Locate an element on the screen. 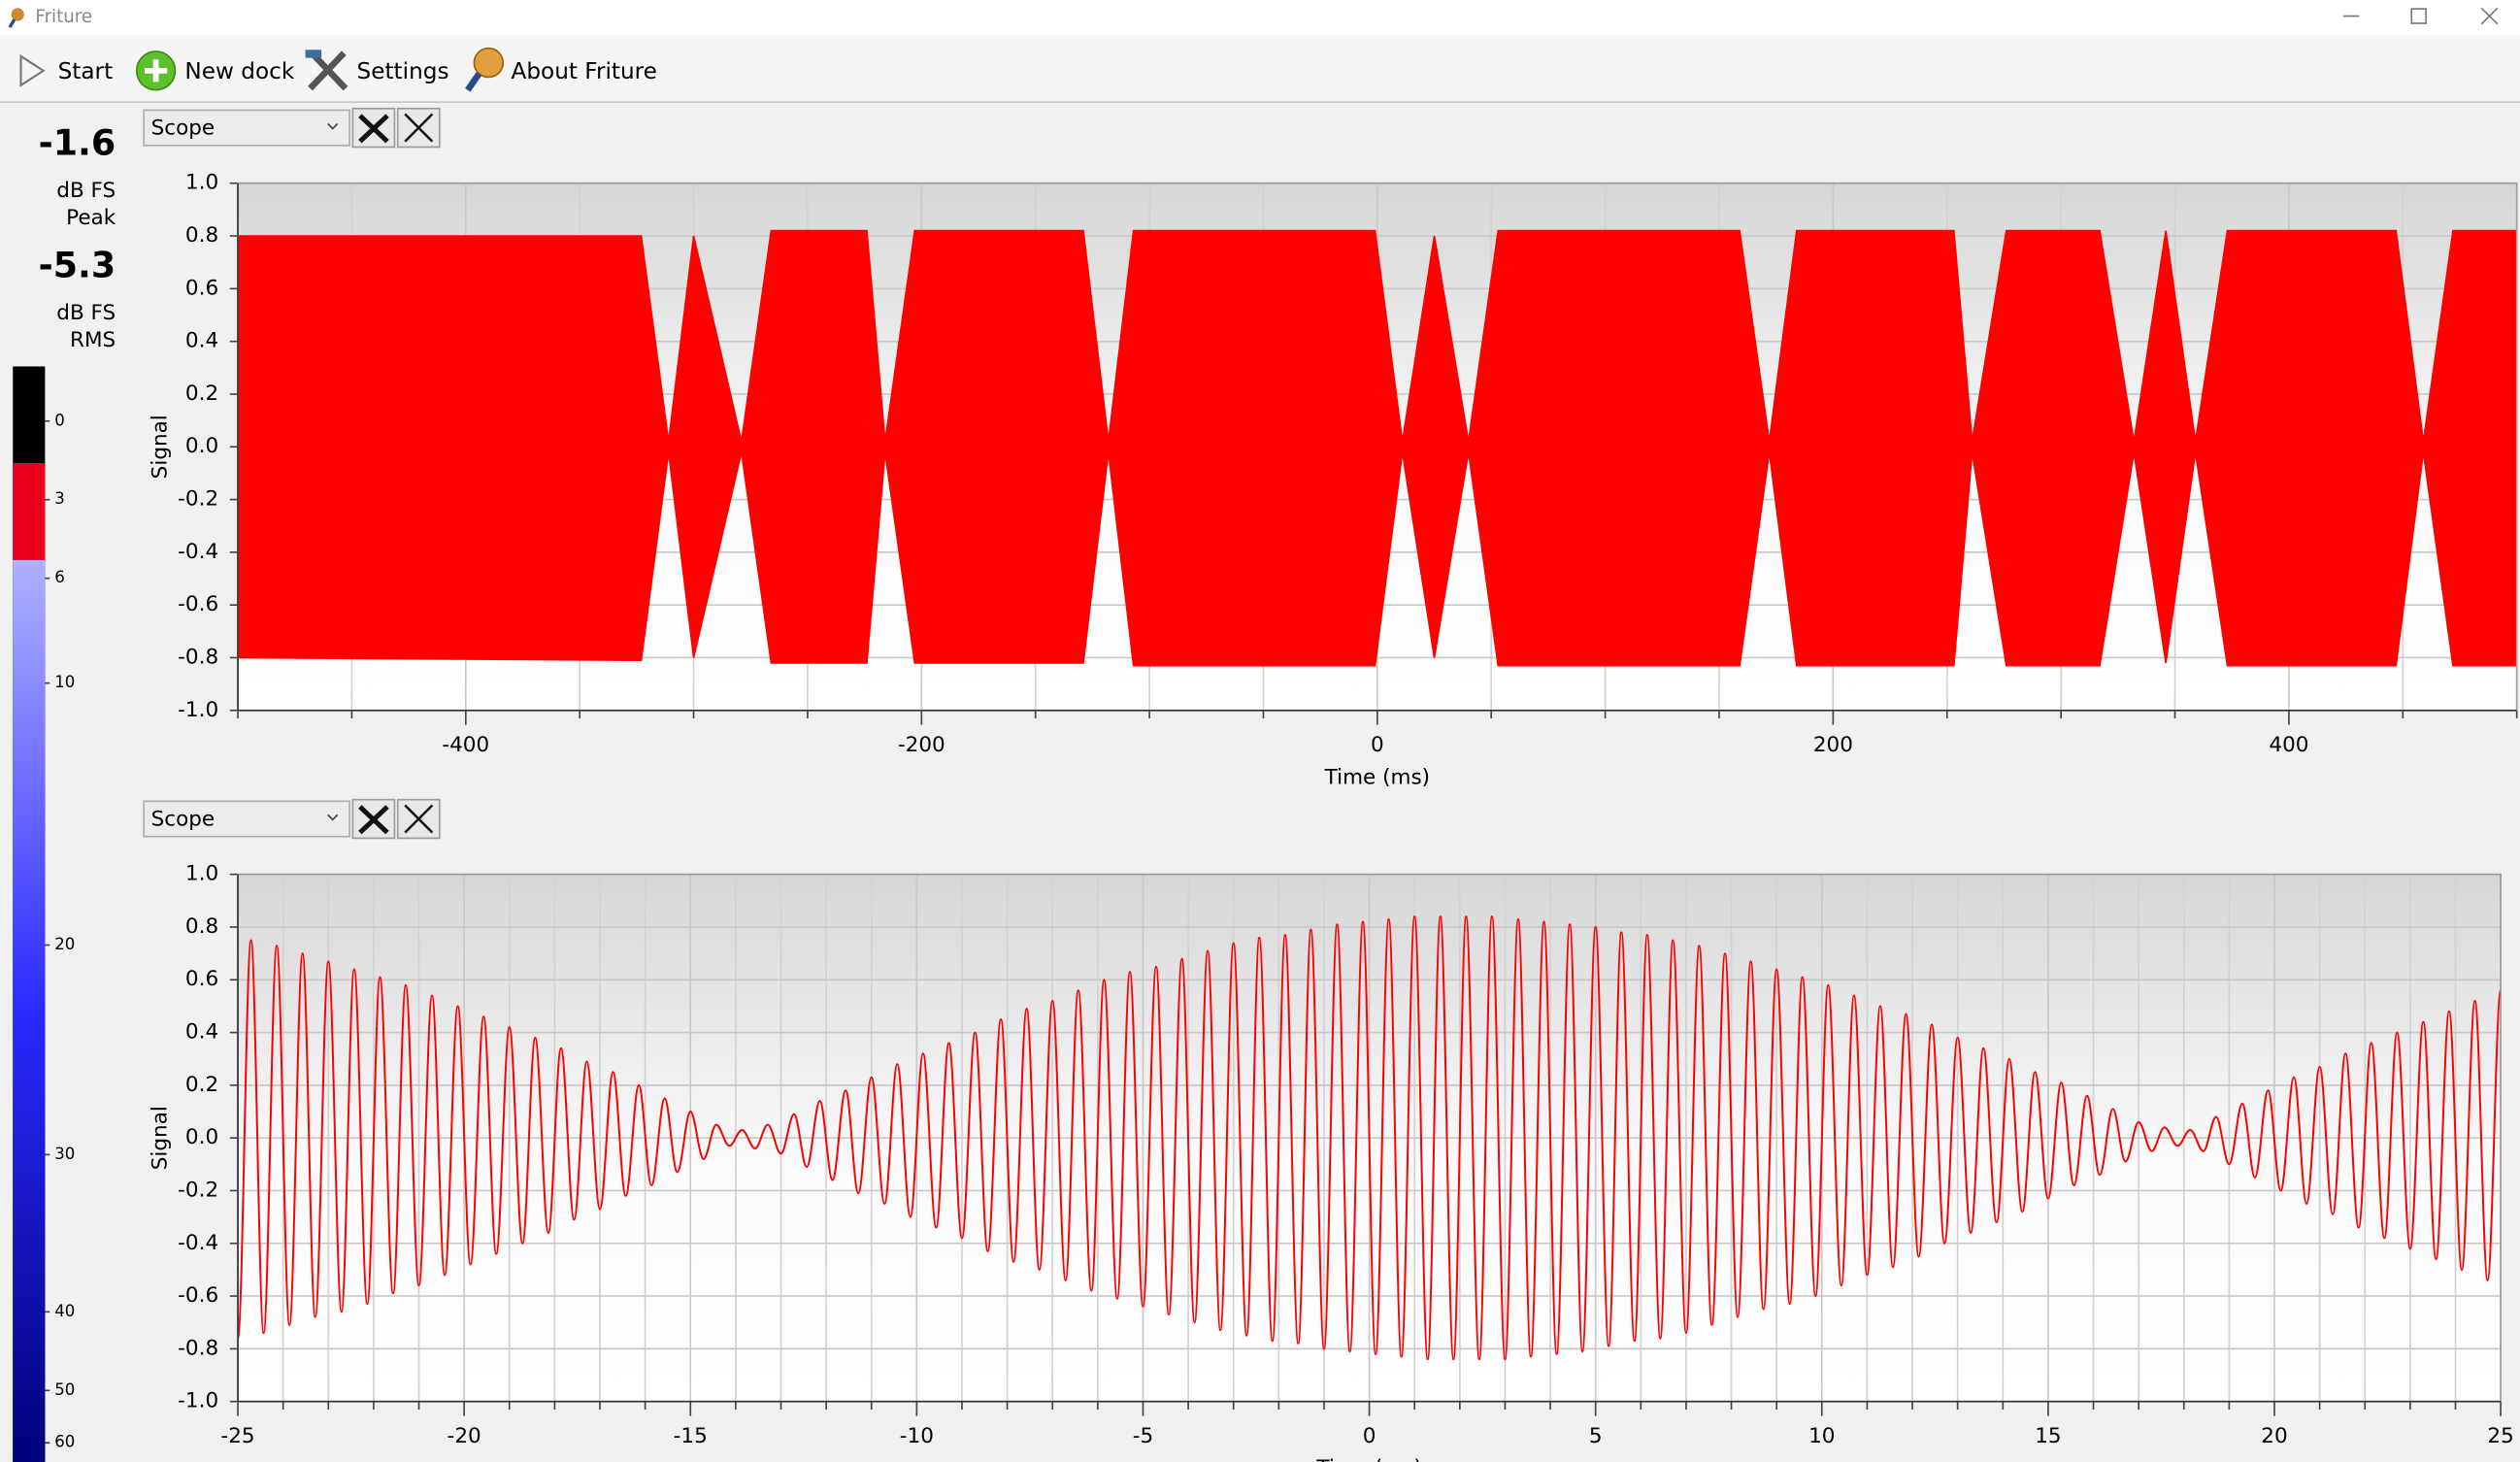 Image resolution: width=2520 pixels, height=1462 pixels. peak-level is located at coordinates (29, 511).